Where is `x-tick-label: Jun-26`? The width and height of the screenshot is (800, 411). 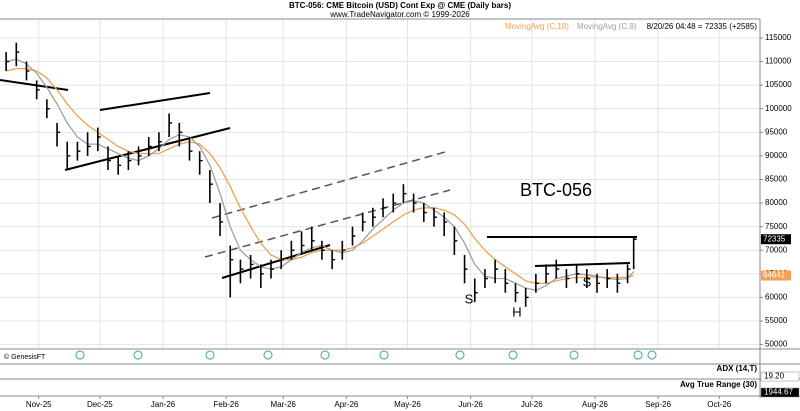 x-tick-label: Jun-26 is located at coordinates (470, 404).